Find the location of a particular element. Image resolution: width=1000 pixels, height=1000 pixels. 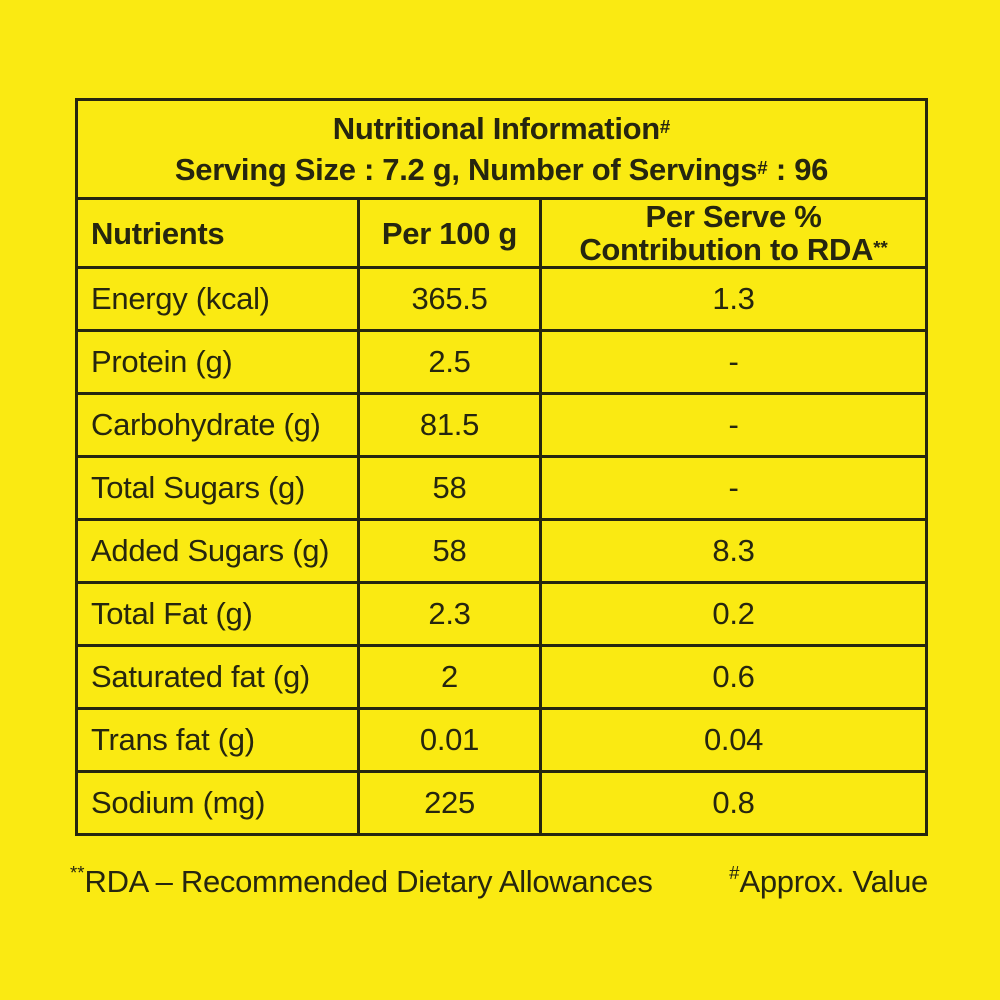

nutrient-name: Total Fat (g) is located at coordinates (217, 614).